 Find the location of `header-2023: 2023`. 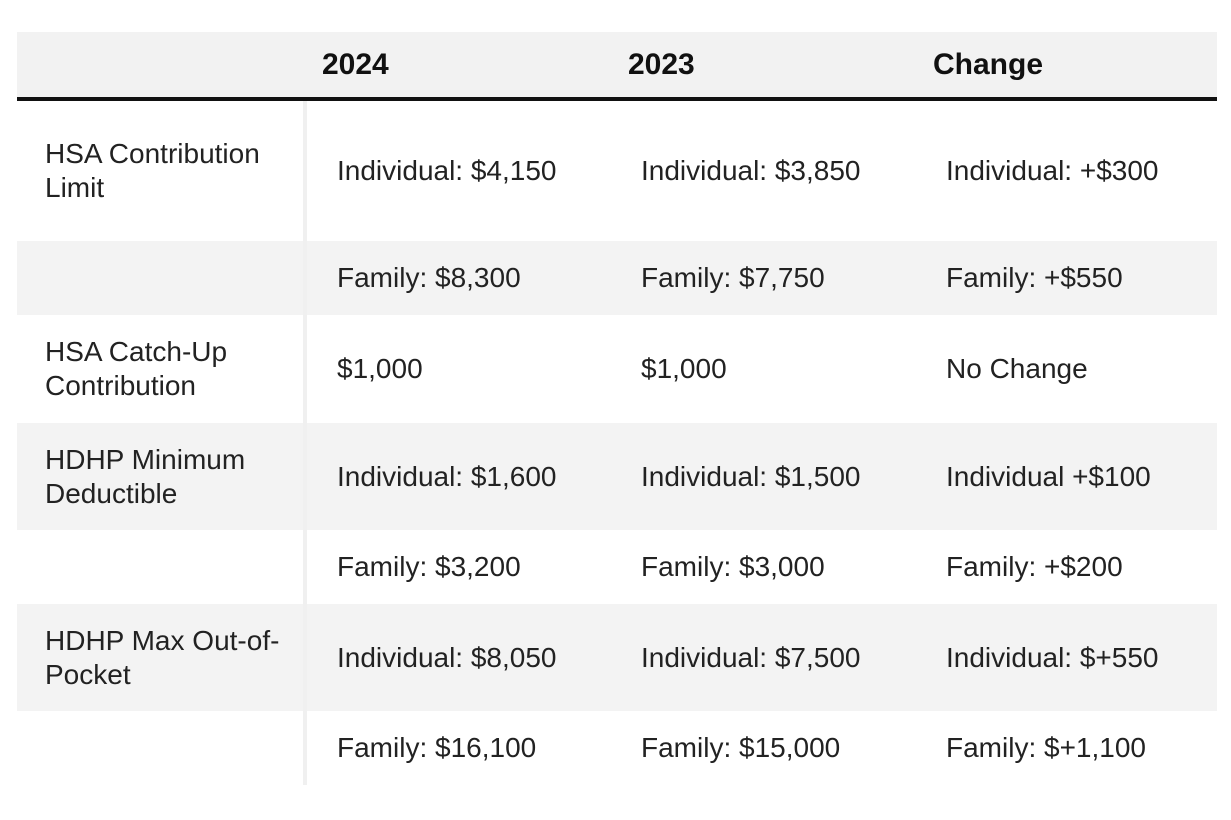

header-2023: 2023 is located at coordinates (763, 66).